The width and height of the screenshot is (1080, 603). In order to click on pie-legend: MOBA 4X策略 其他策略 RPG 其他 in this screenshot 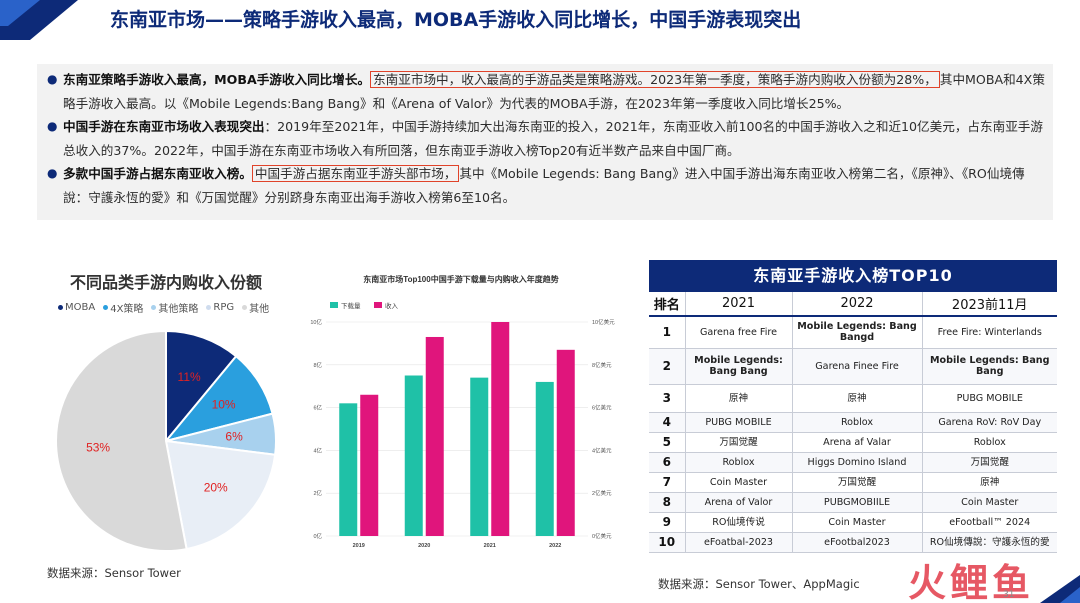, I will do `click(163, 307)`.